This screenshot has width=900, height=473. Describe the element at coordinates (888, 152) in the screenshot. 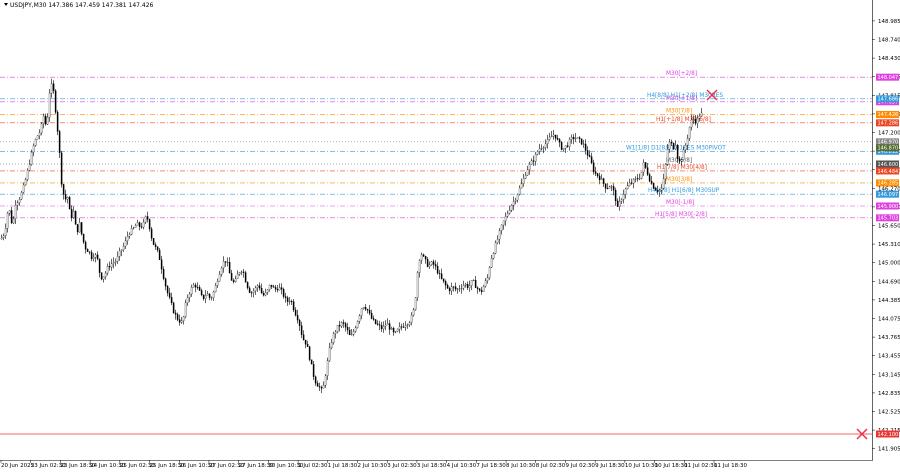

I see `price-badge-text: 146.812` at that location.